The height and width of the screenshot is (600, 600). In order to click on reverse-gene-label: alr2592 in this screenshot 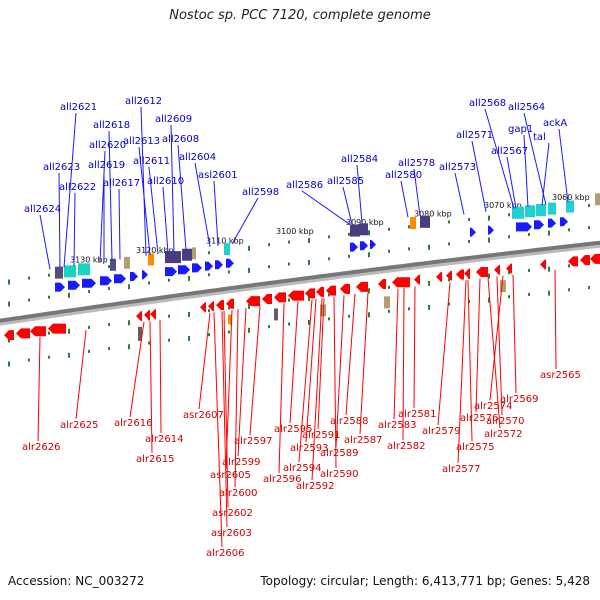, I will do `click(315, 486)`.